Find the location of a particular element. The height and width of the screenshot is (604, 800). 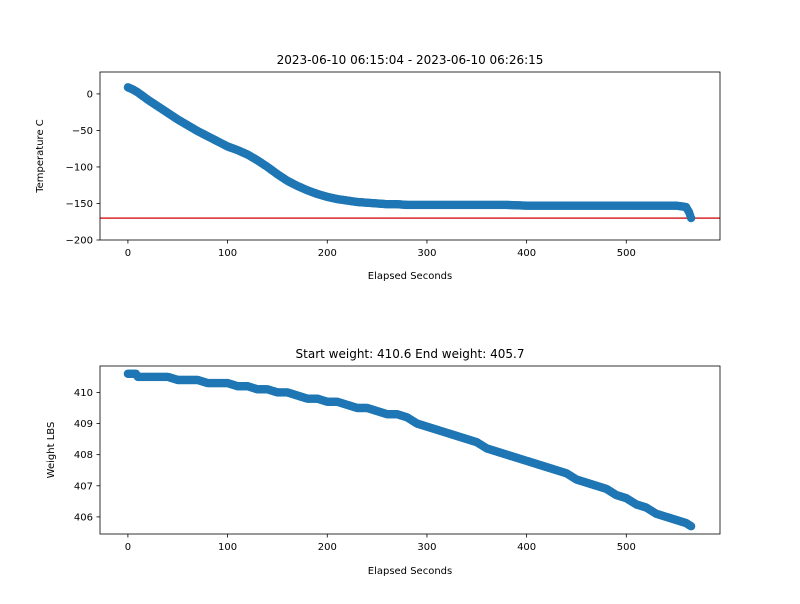

y-axis-label: Temperature C is located at coordinates (40, 156).